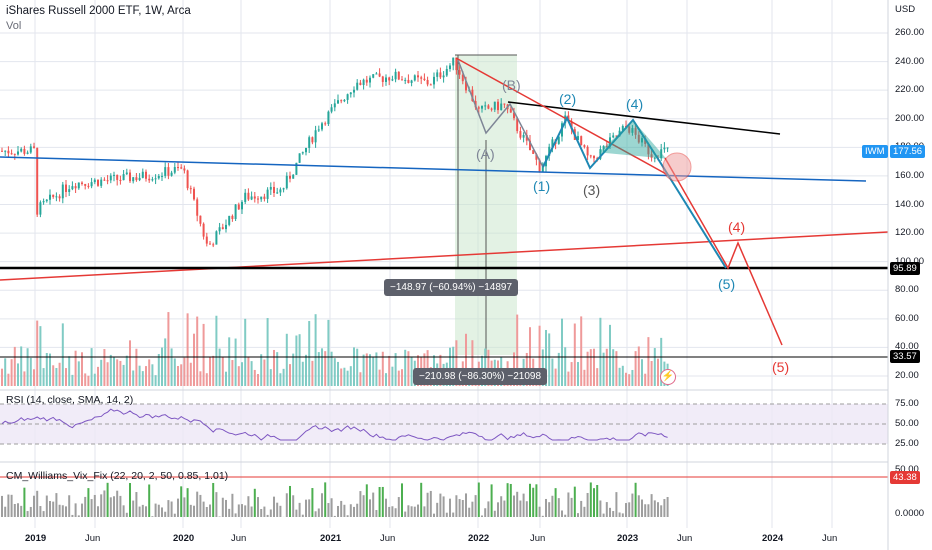 This screenshot has width=932, height=550. What do you see at coordinates (644, 118) in the screenshot?
I see `black-resistance-line` at bounding box center [644, 118].